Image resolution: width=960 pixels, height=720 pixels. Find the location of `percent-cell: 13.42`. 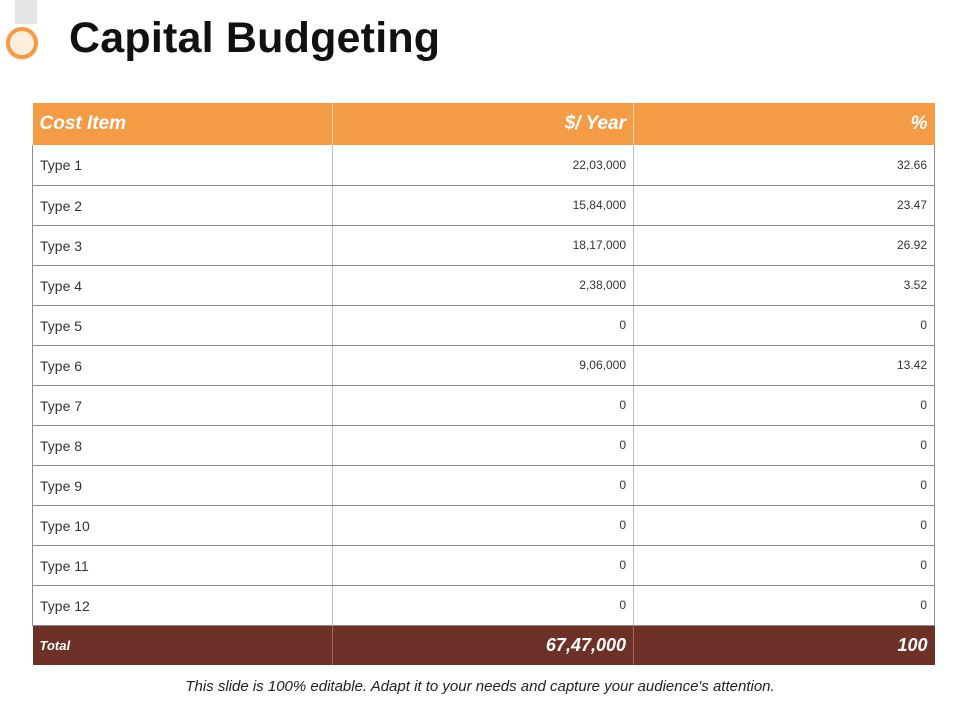

percent-cell: 13.42 is located at coordinates (784, 365).